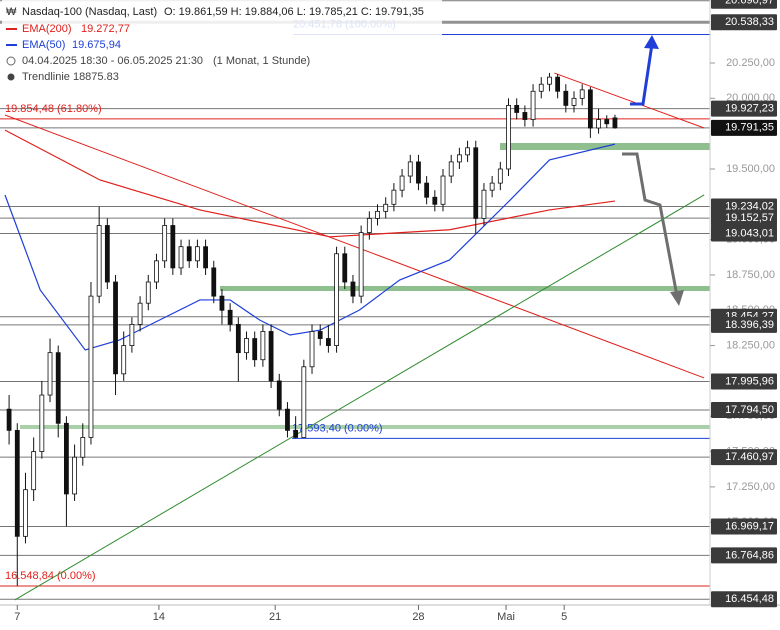 The image size is (780, 630). What do you see at coordinates (642, 74) in the screenshot?
I see `up-arrow` at bounding box center [642, 74].